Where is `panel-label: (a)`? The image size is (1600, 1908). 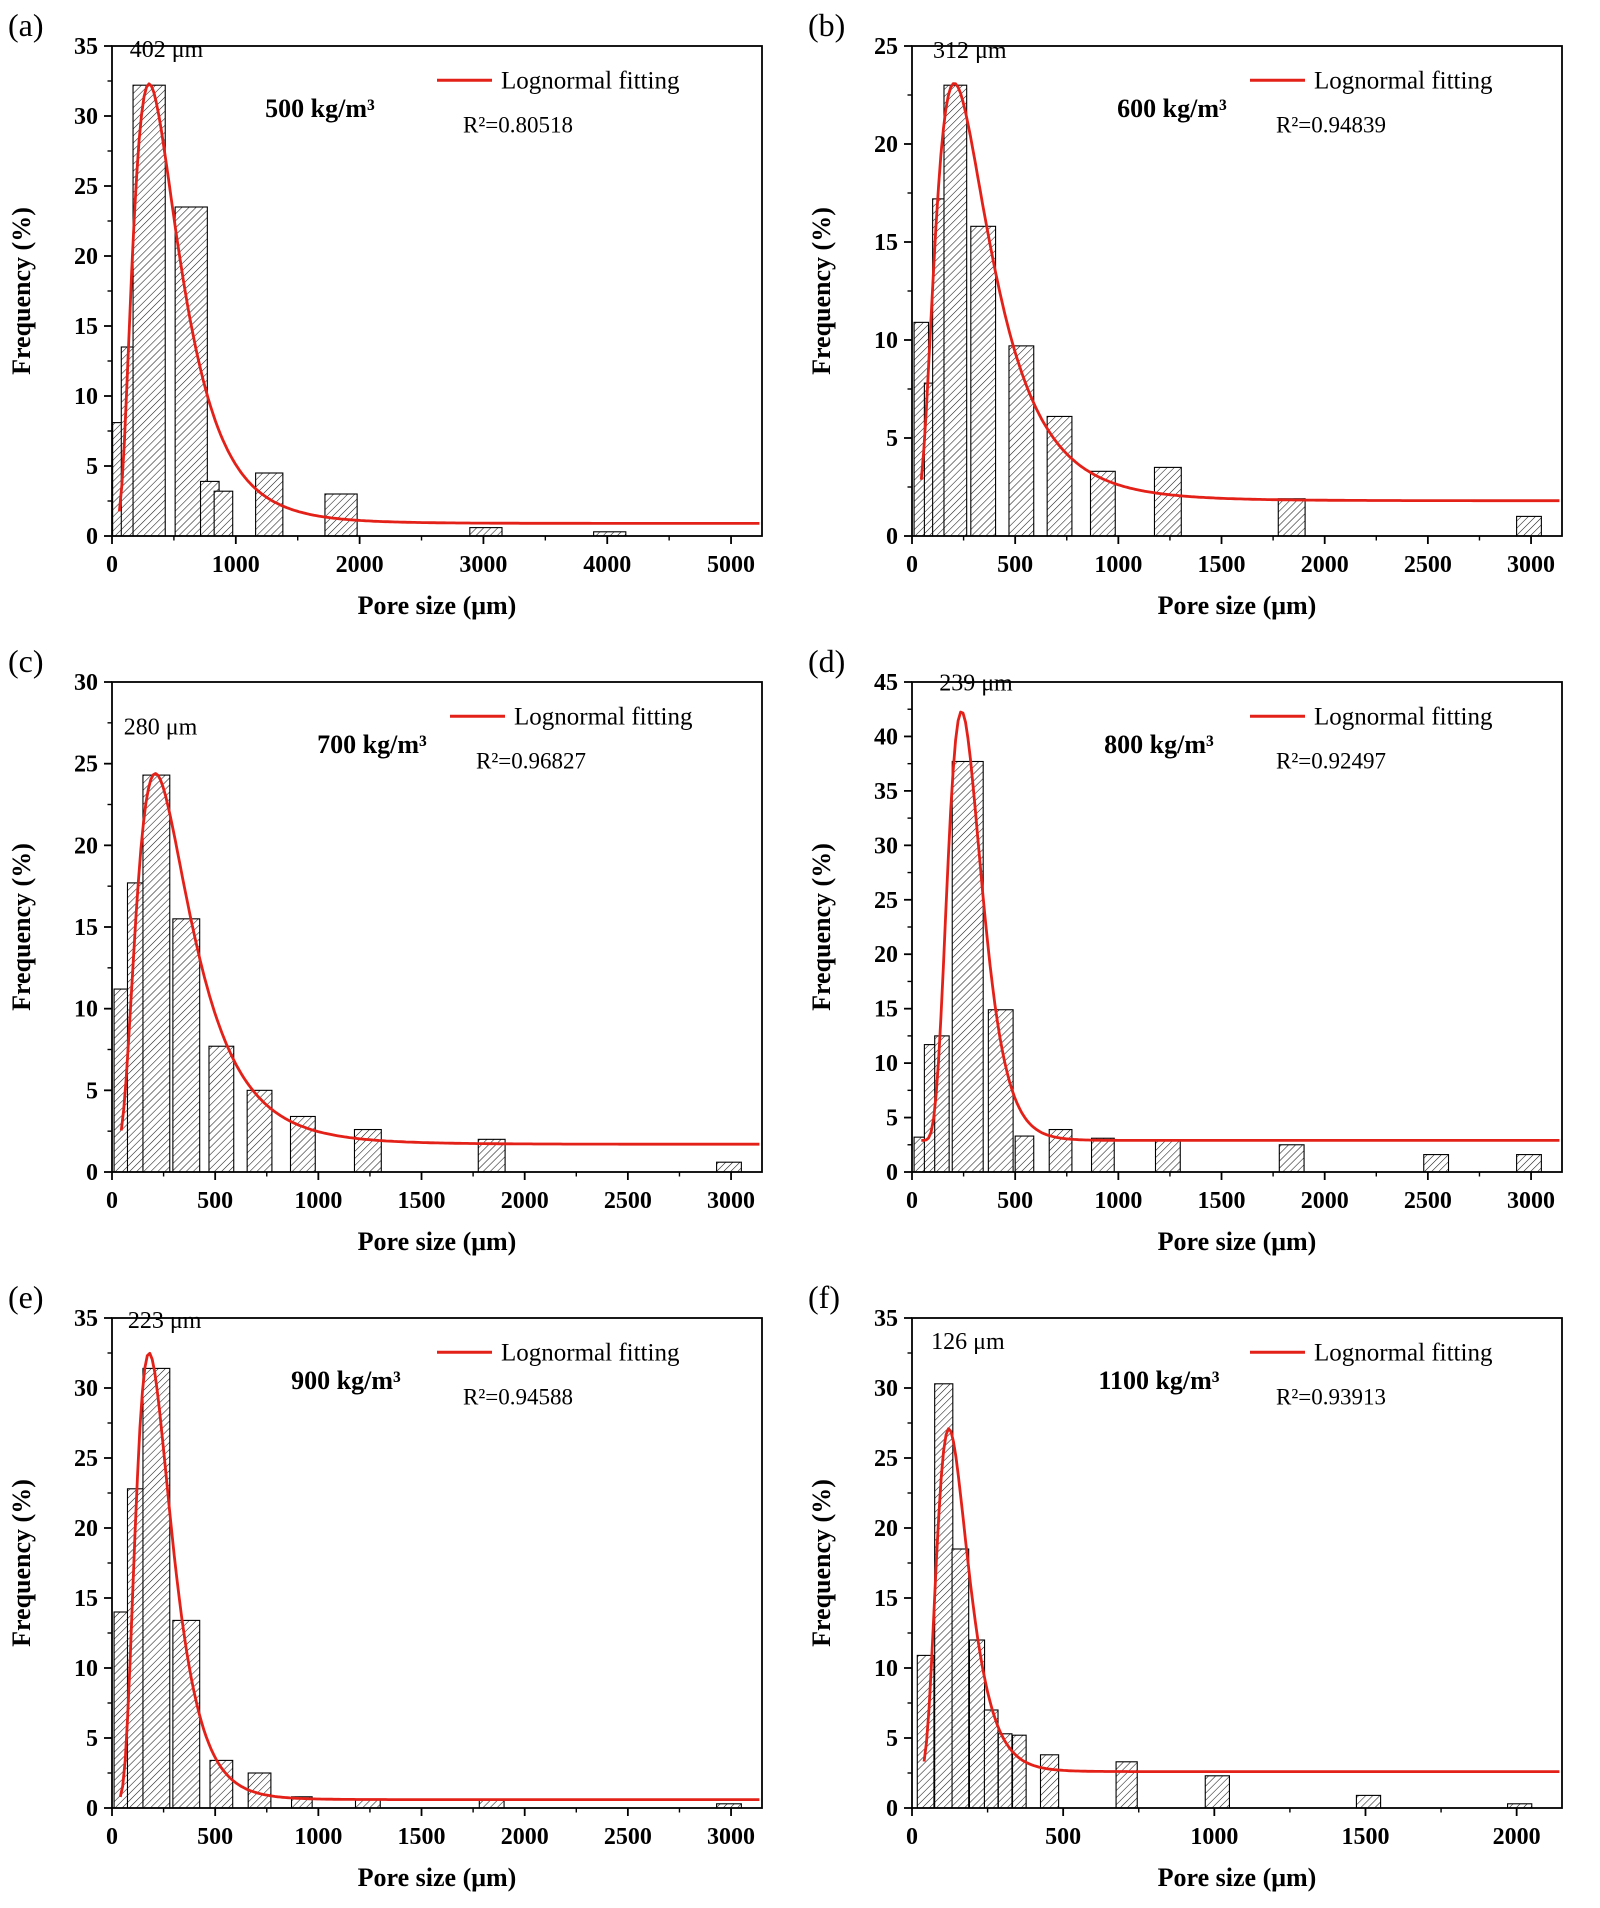 panel-label: (a) is located at coordinates (26, 25).